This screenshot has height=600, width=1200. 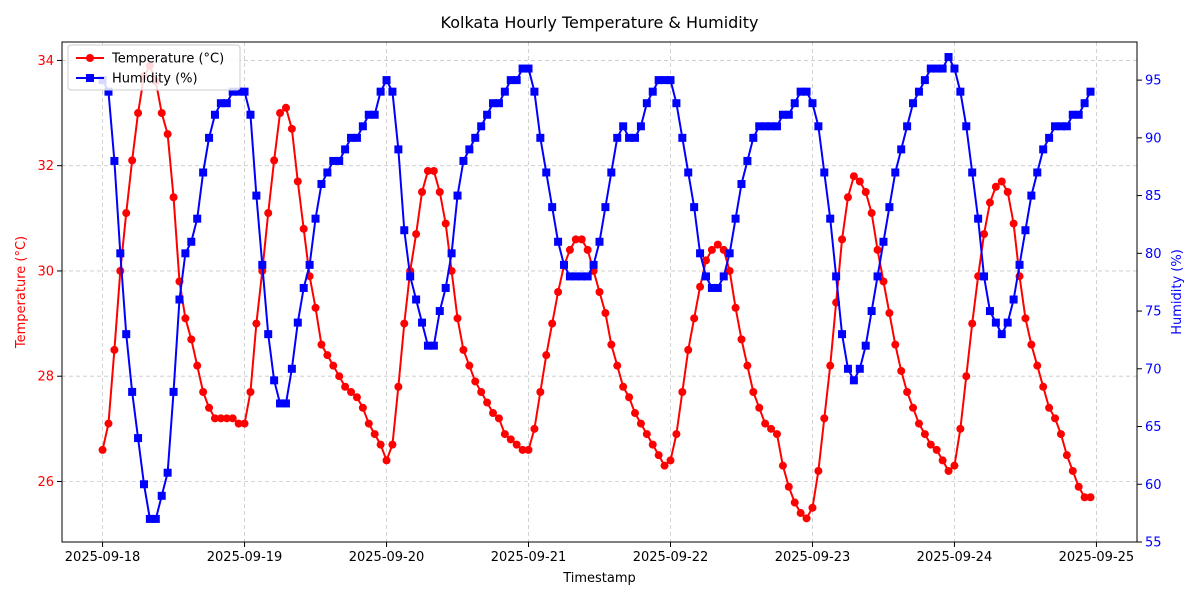 What do you see at coordinates (1177, 292) in the screenshot?
I see `y-axis-right-title: Humidity (%)` at bounding box center [1177, 292].